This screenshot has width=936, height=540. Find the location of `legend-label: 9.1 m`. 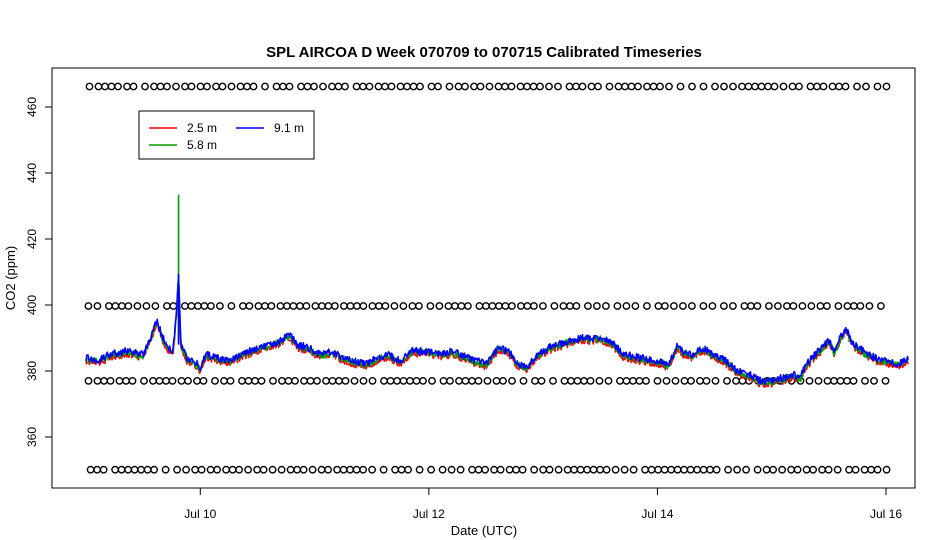

legend-label: 9.1 m is located at coordinates (289, 128).